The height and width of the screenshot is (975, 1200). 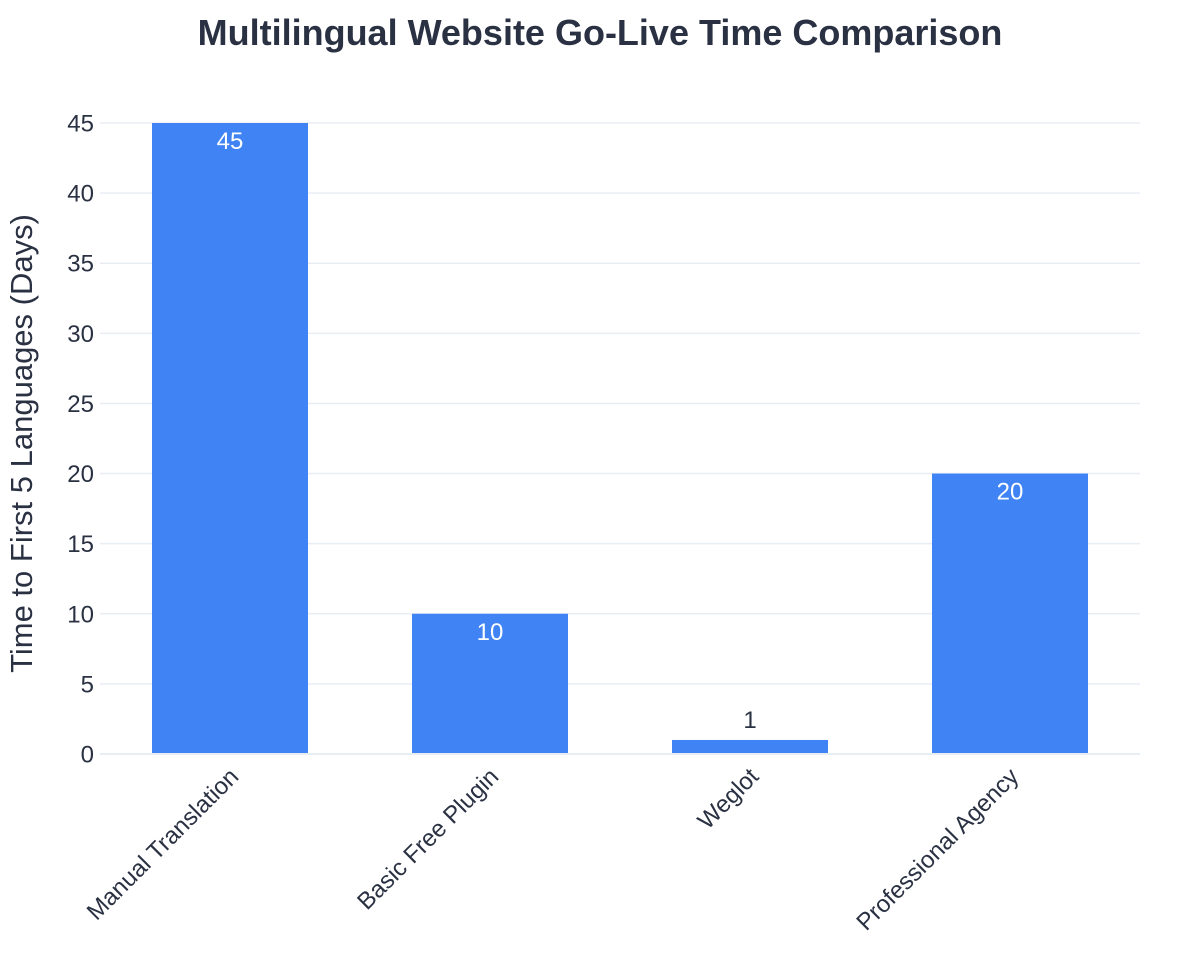 I want to click on bar-value-label: 45, so click(x=230, y=141).